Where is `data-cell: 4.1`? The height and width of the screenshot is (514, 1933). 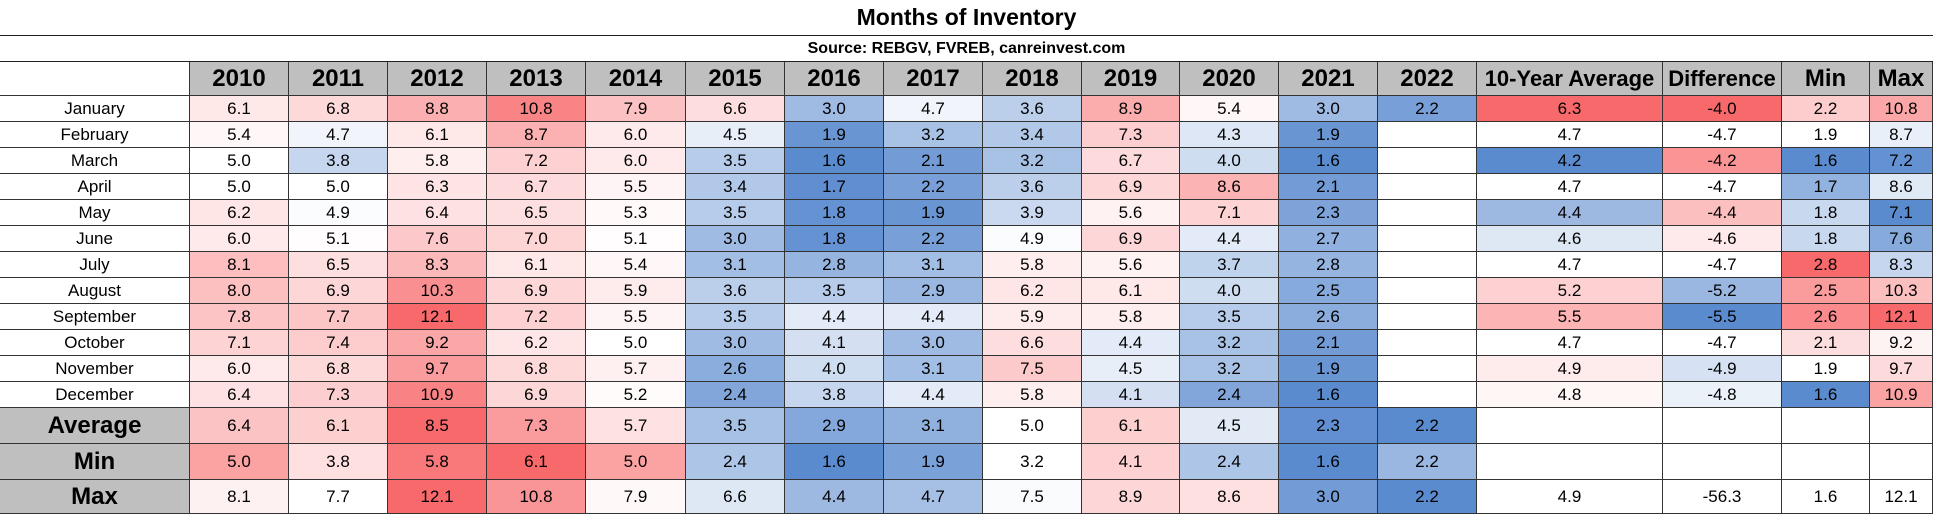
data-cell: 4.1 is located at coordinates (1131, 395).